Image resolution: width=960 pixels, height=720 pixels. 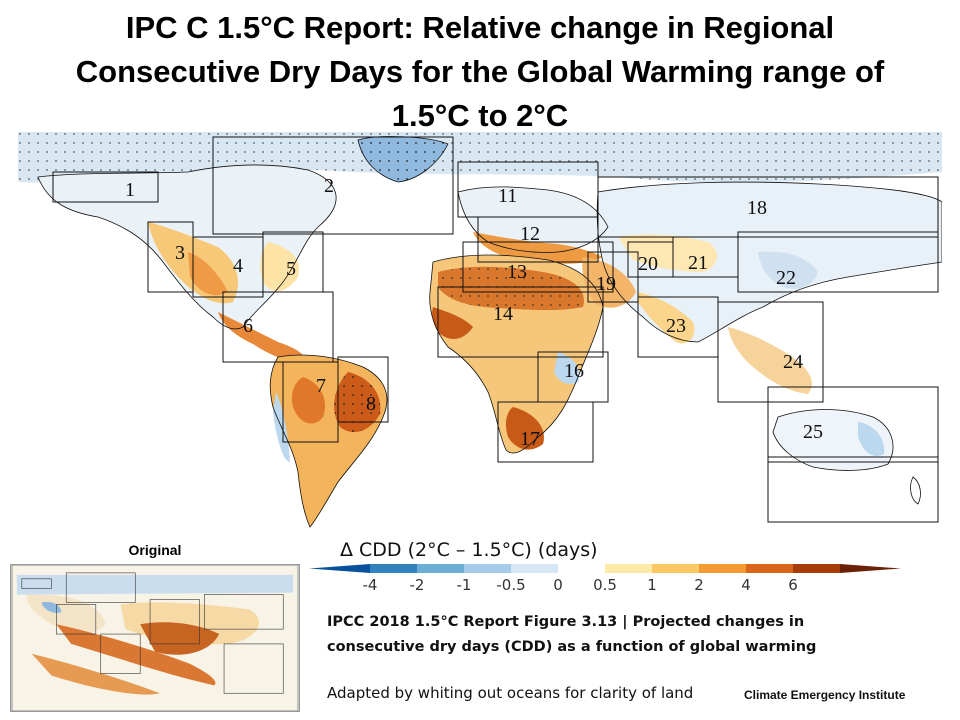 What do you see at coordinates (452, 323) in the screenshot?
I see `africa-west` at bounding box center [452, 323].